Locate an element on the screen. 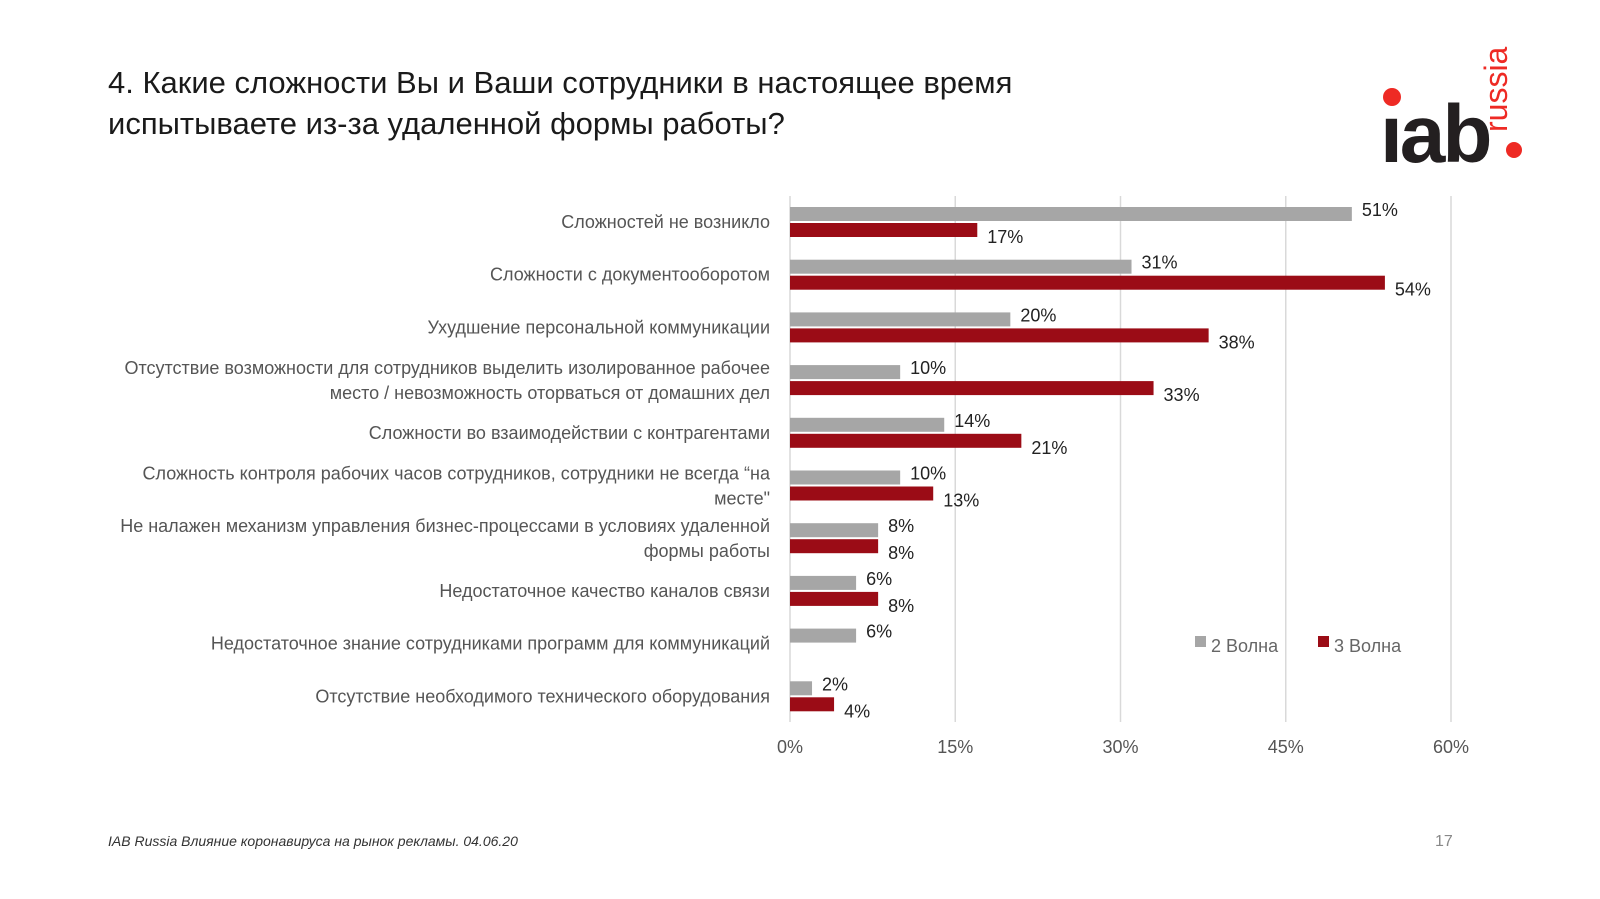  category-label: формы работы is located at coordinates (707, 551).